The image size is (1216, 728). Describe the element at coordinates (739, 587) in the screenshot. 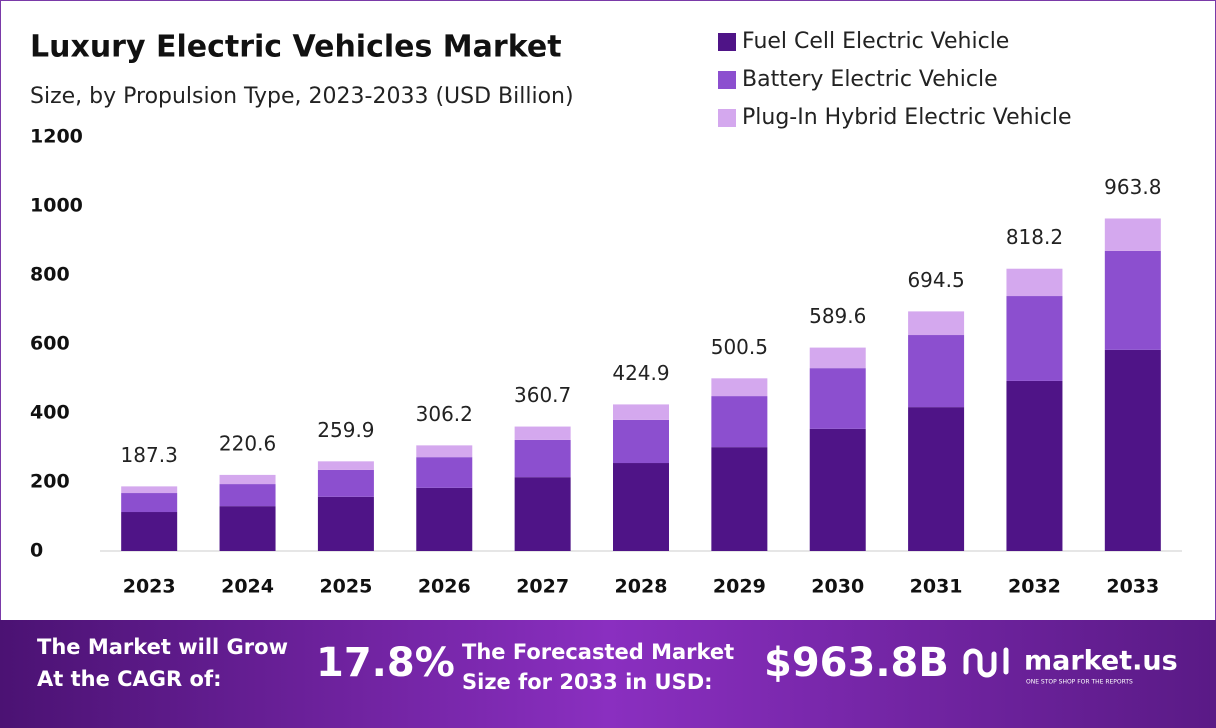

I see `x-tick-label: 2029` at that location.